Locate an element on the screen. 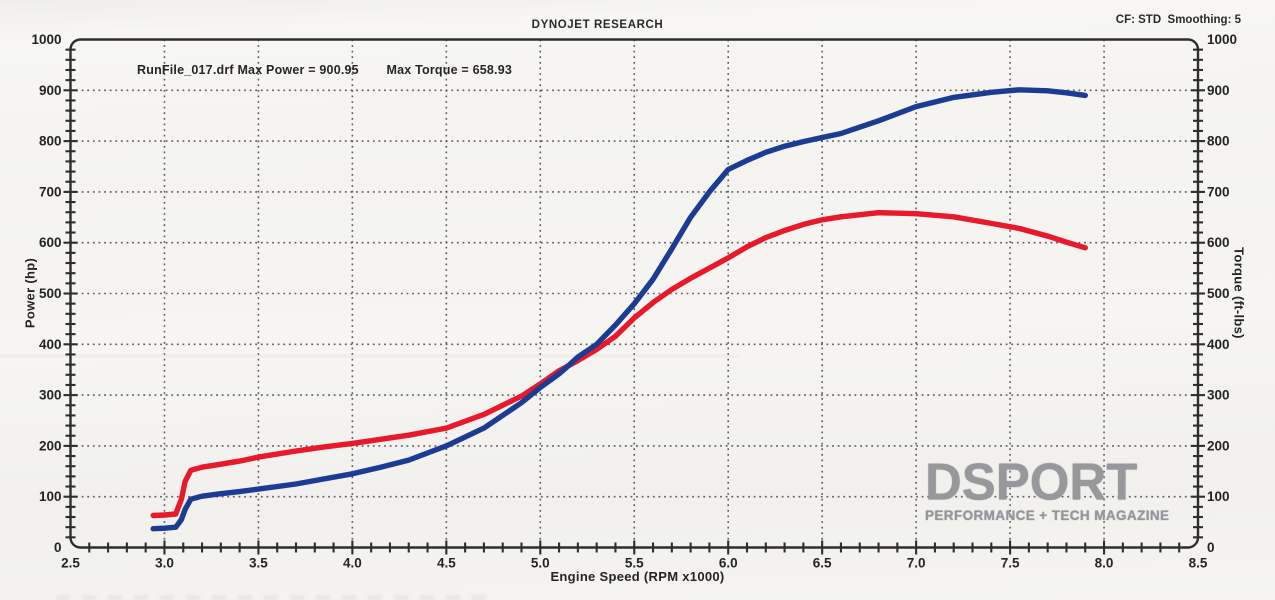 Image resolution: width=1275 pixels, height=600 pixels. y-tick-label-left: 700 is located at coordinates (50, 191).